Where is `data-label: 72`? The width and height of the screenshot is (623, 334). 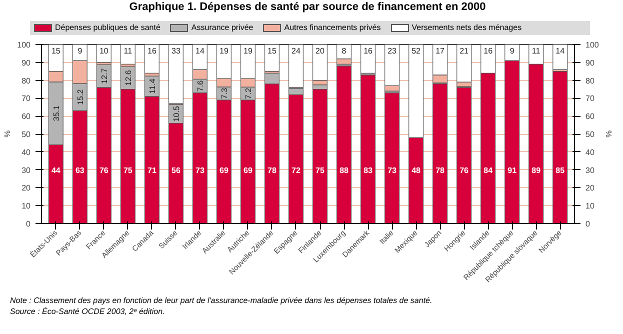 data-label: 72 is located at coordinates (296, 170).